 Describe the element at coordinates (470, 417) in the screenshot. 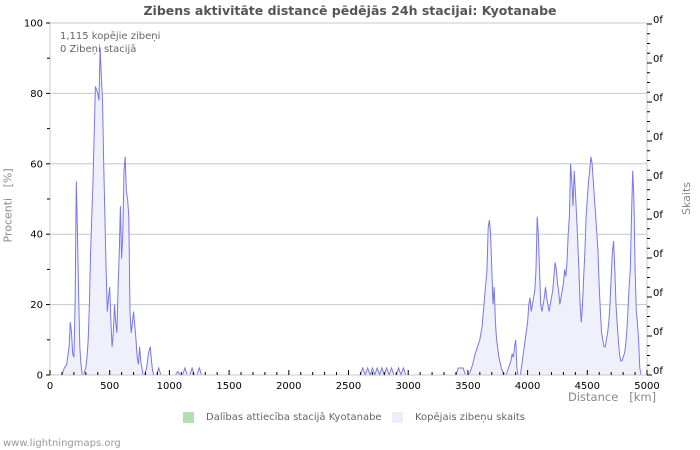

I see `legend-label: Kopējais zibeņu skaits` at that location.